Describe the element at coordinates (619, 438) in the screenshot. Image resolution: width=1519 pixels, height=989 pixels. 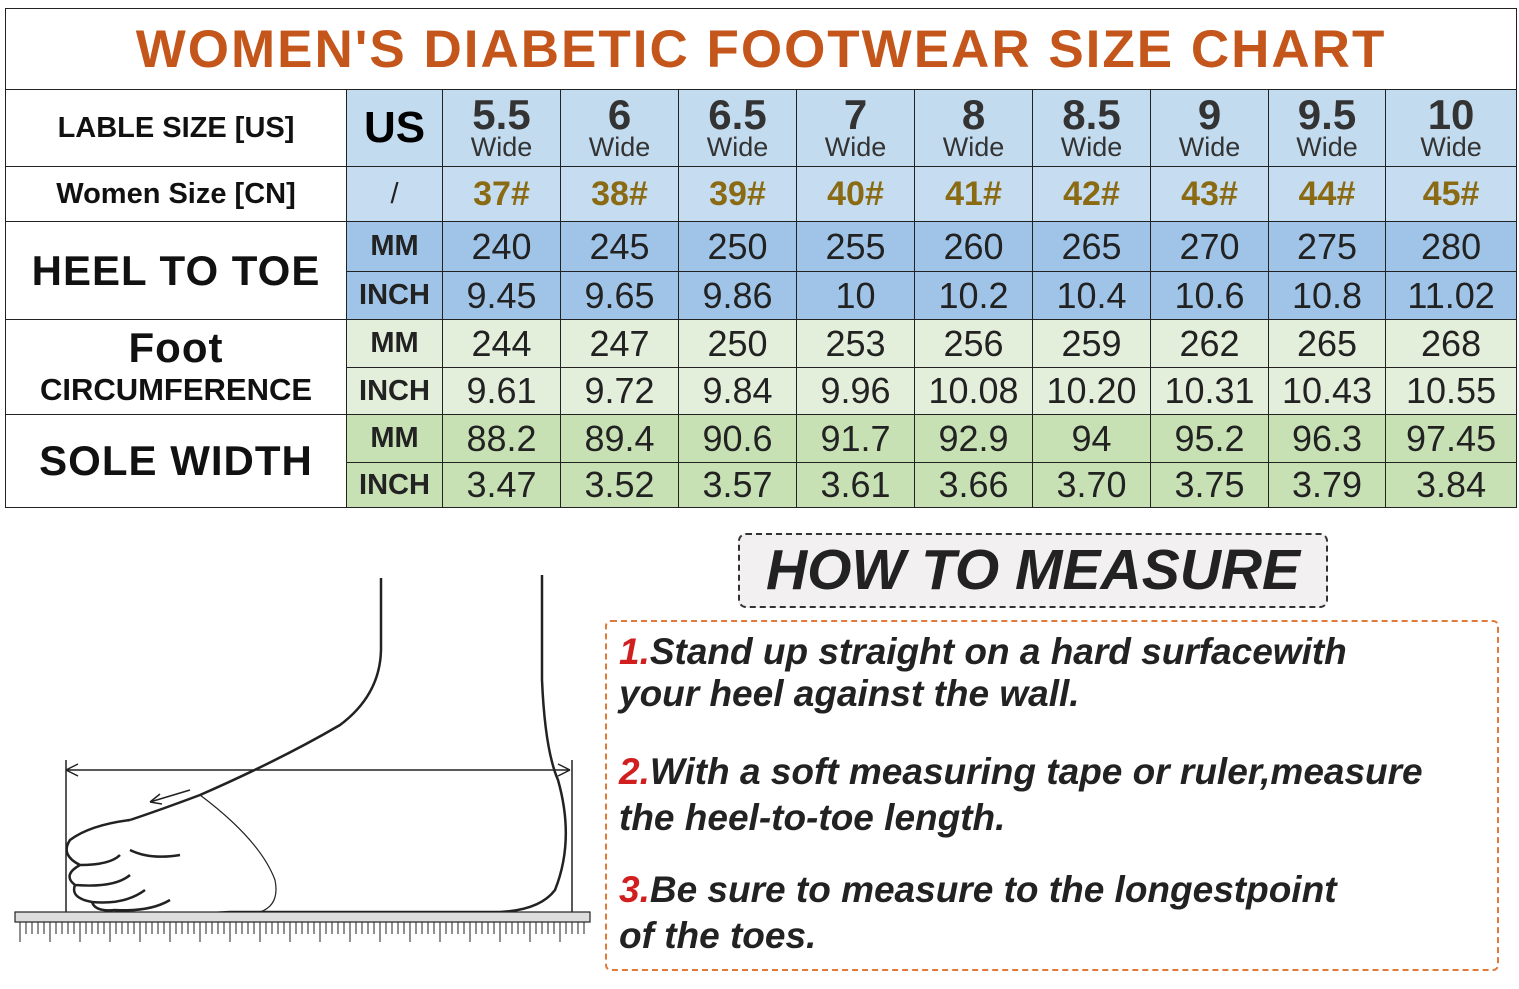
I see `value-cell: 89.4` at that location.